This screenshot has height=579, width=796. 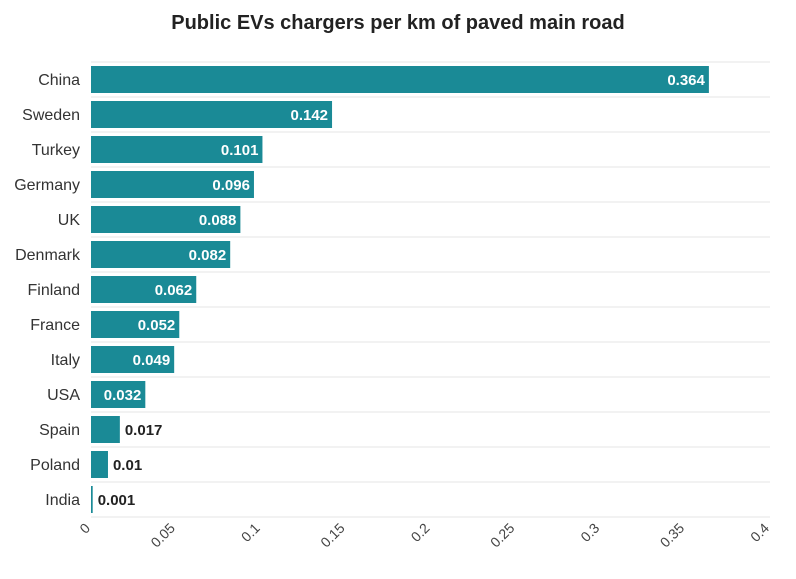 I want to click on x-tick-label: 0.15, so click(x=332, y=535).